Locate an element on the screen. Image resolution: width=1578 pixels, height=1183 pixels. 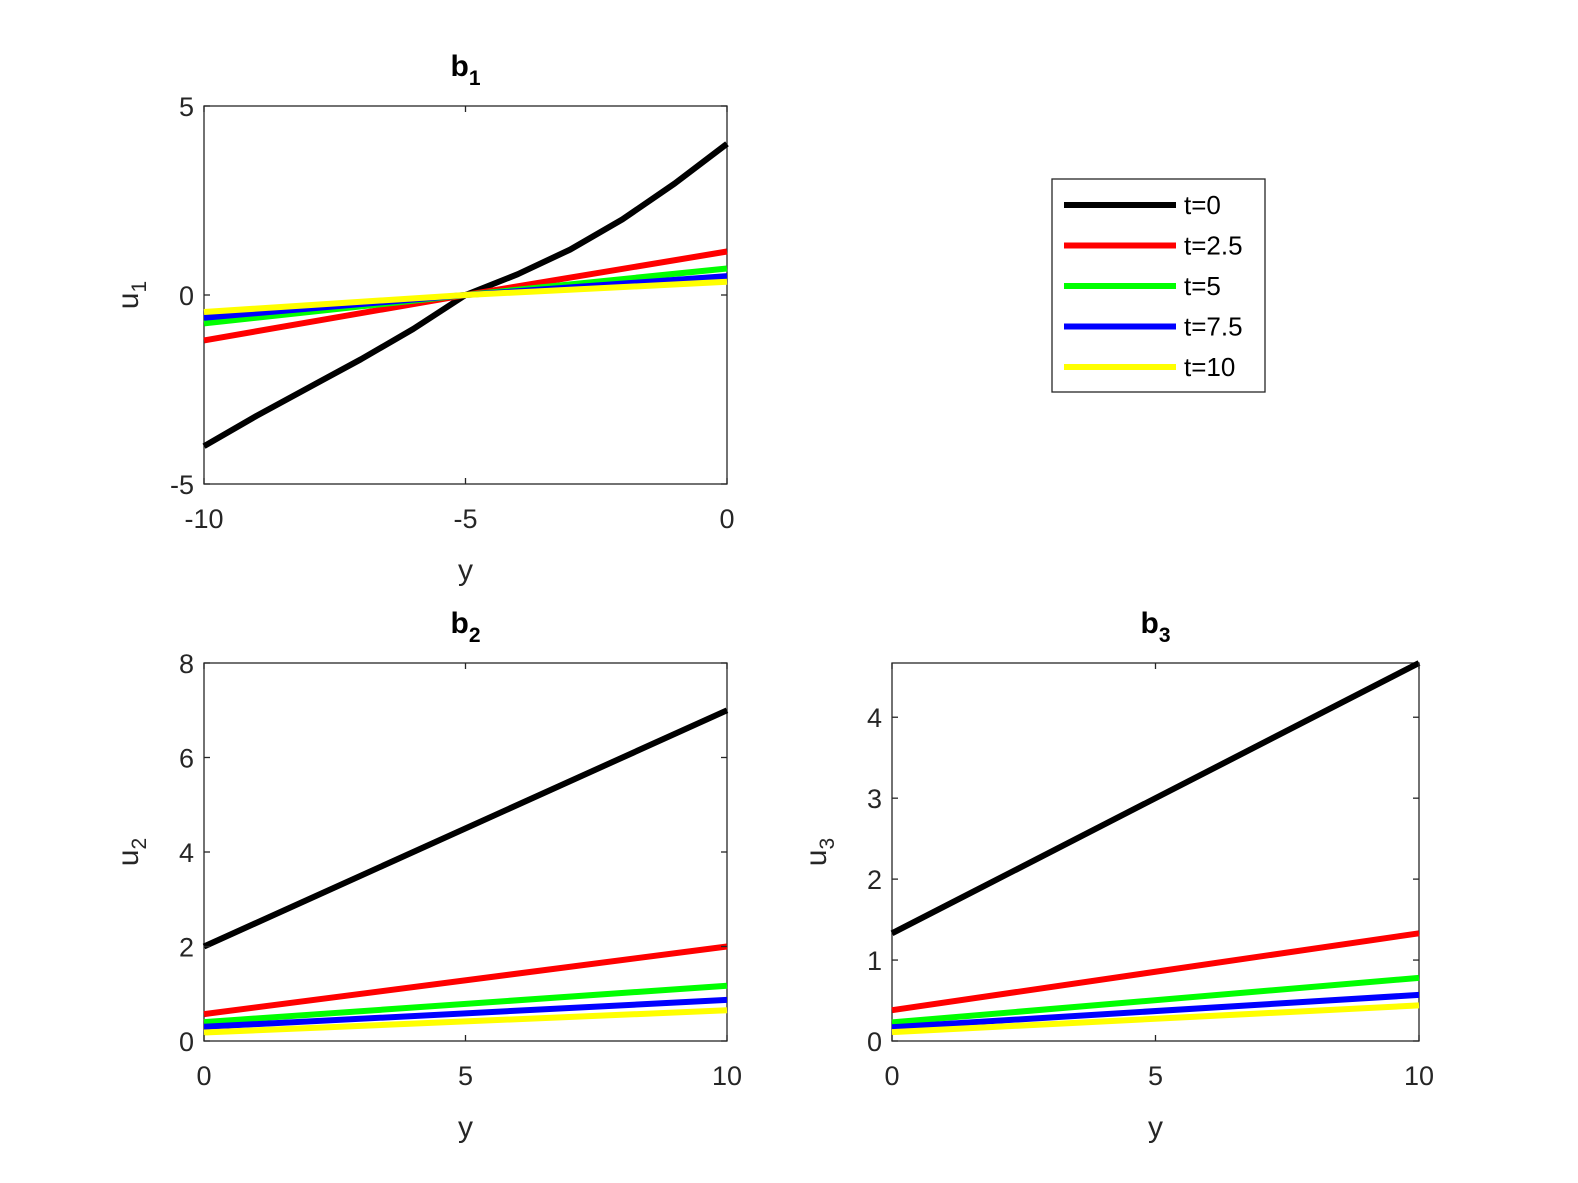
y-axis-label-sub: 1 is located at coordinates (139, 287).